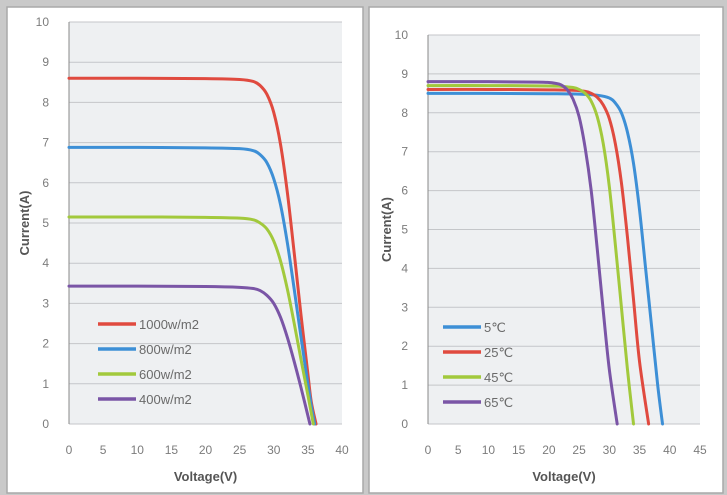 Image resolution: width=727 pixels, height=495 pixels. I want to click on legend-label: 25℃, so click(498, 352).